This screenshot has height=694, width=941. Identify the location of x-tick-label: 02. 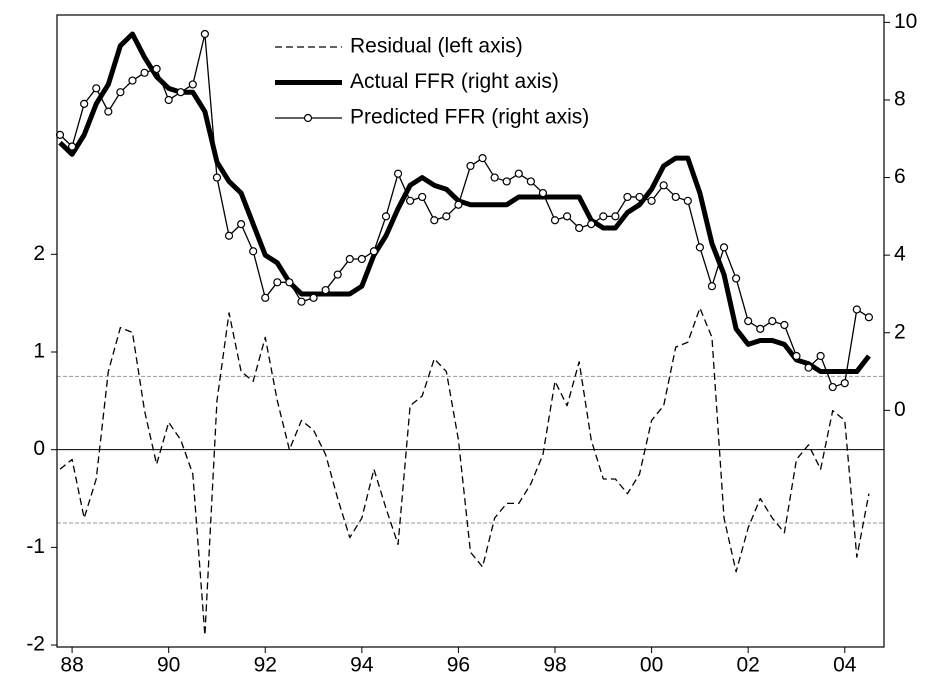
(747, 665).